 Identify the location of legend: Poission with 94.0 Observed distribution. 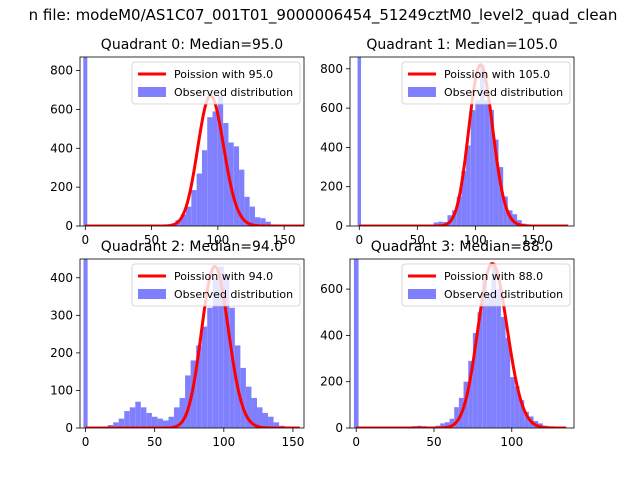
(216, 285).